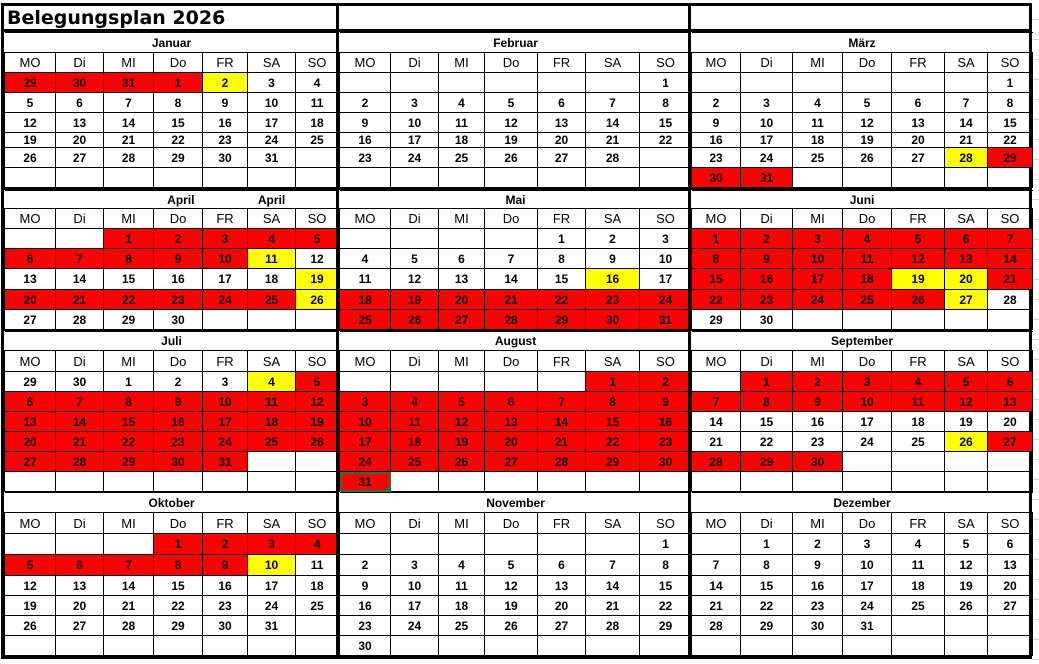 The image size is (1039, 664). Describe the element at coordinates (918, 258) in the screenshot. I see `day-cell: 12` at that location.